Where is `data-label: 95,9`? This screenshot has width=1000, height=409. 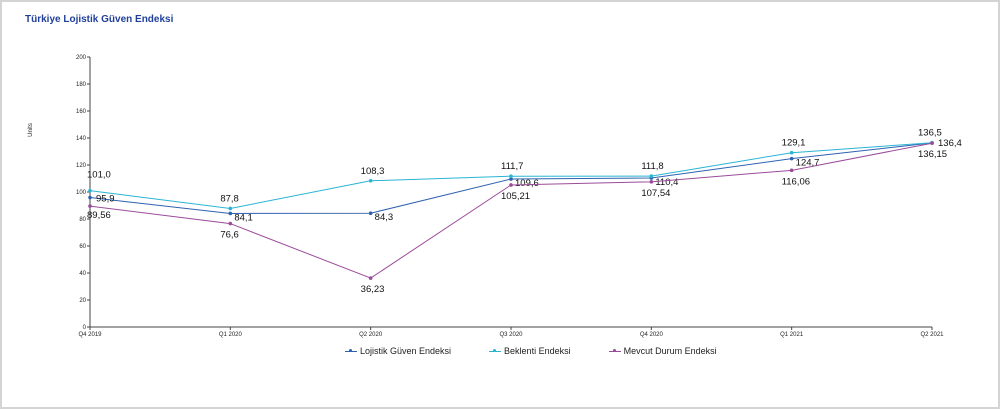
data-label: 95,9 is located at coordinates (105, 199).